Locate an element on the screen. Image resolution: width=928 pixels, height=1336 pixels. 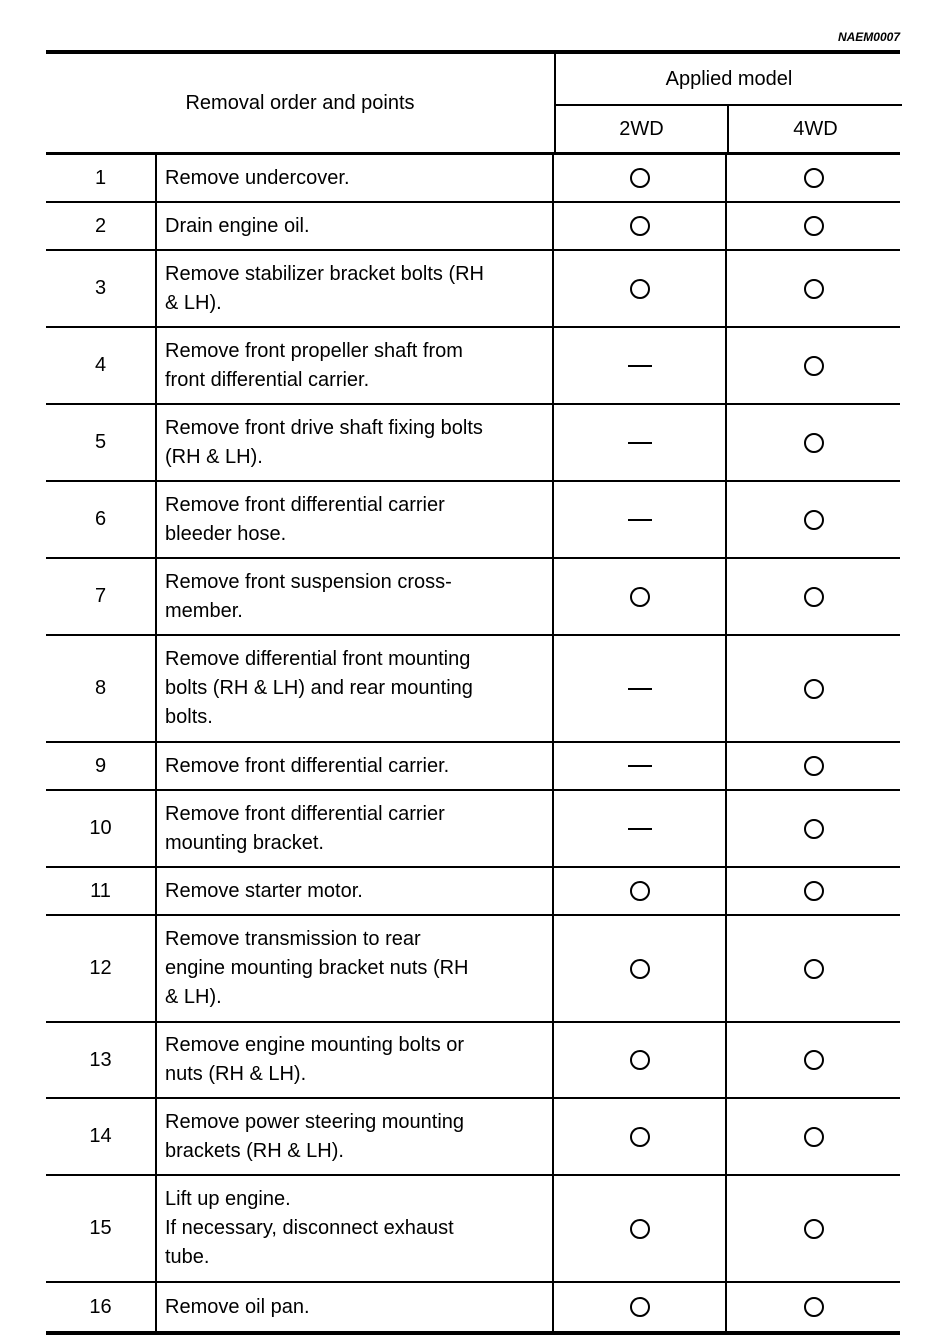
header-removal-order: Removal order and points is located at coordinates (300, 102).